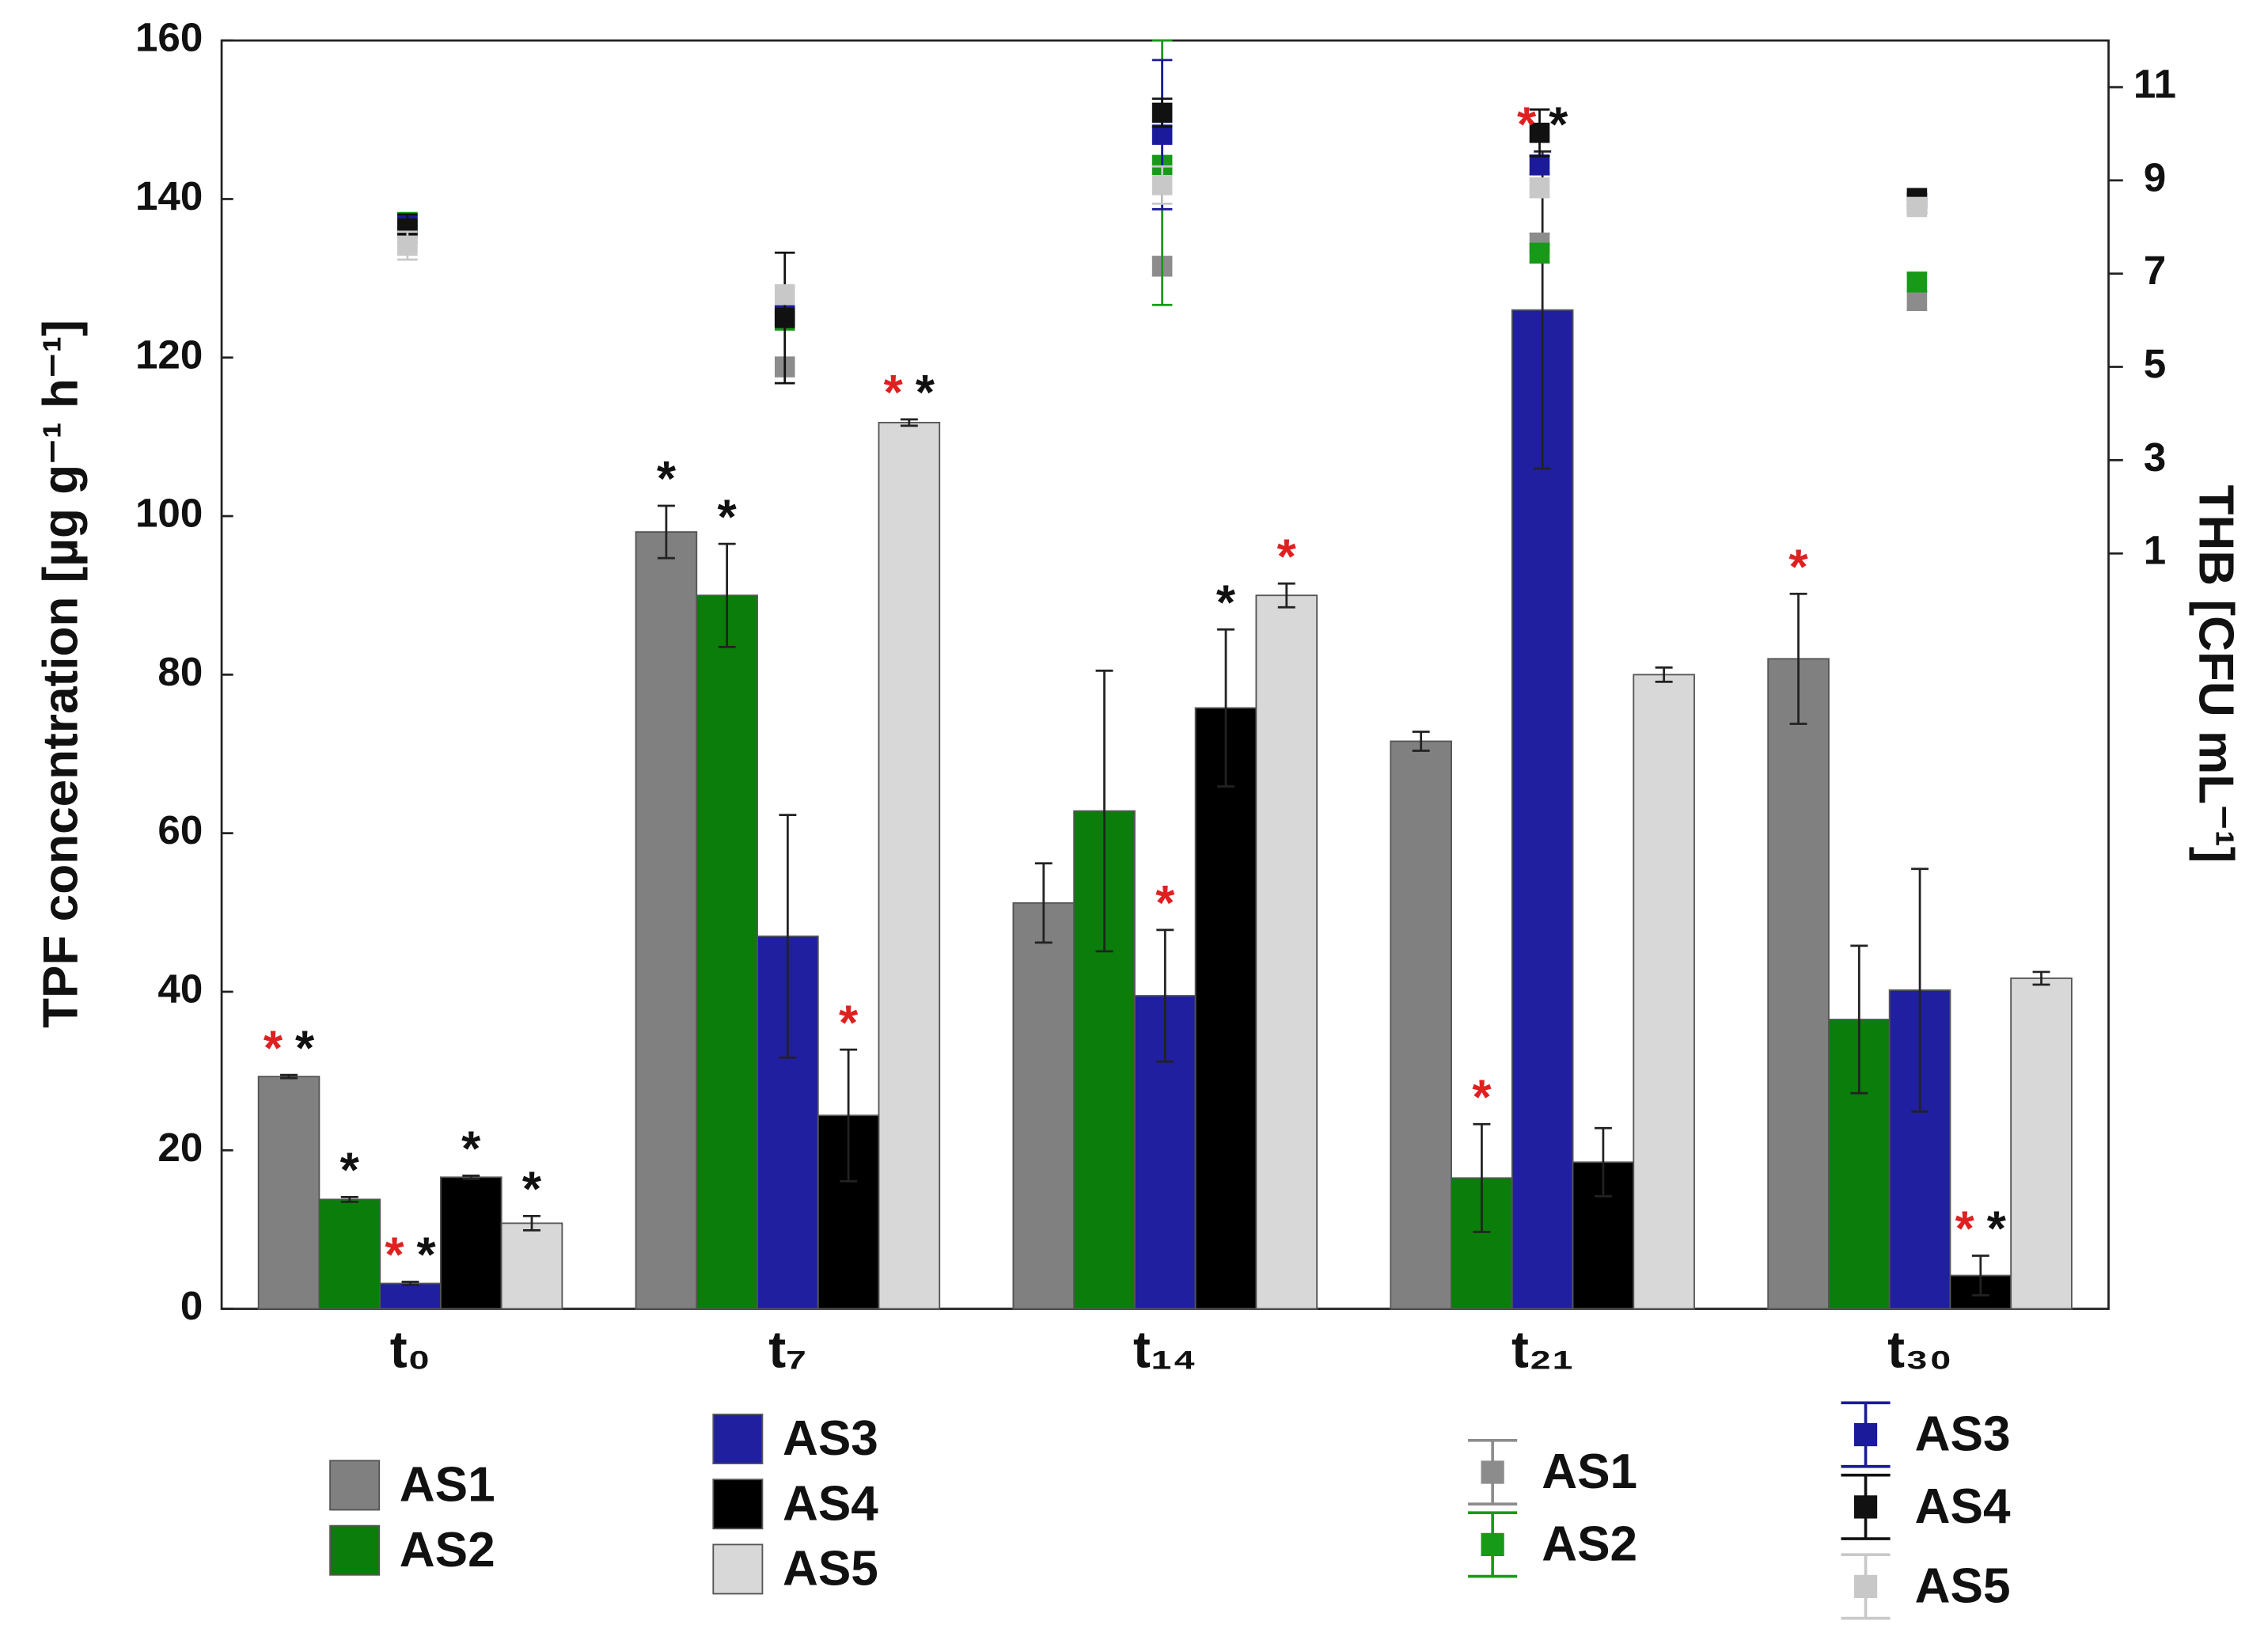 This screenshot has height=1640, width=2268. Describe the element at coordinates (2155, 457) in the screenshot. I see `y2-tick-label: 3` at that location.